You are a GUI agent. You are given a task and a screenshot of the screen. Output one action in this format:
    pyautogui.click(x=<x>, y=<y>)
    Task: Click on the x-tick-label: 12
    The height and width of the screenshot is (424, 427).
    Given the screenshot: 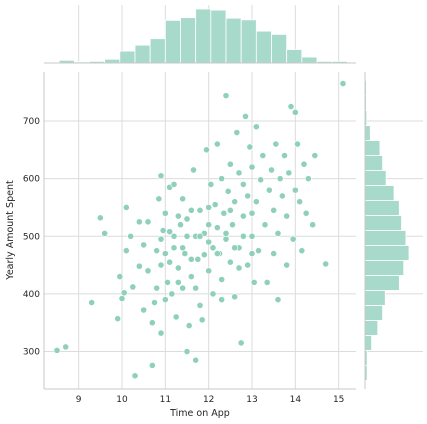 What is the action you would take?
    pyautogui.click(x=208, y=400)
    